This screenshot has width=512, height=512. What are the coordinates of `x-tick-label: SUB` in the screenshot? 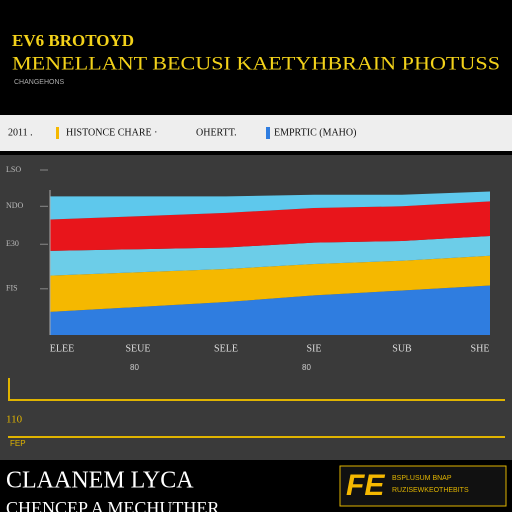 It's located at (402, 348).